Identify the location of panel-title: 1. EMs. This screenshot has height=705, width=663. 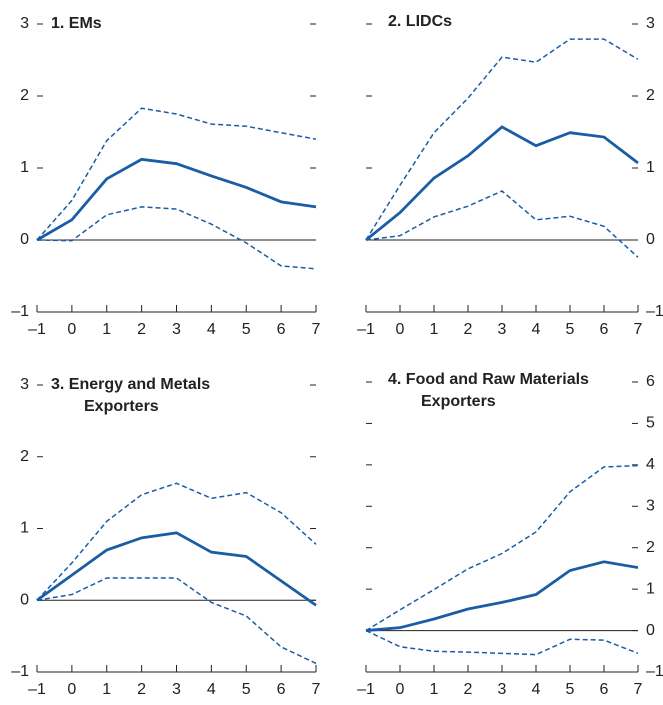
(76, 23).